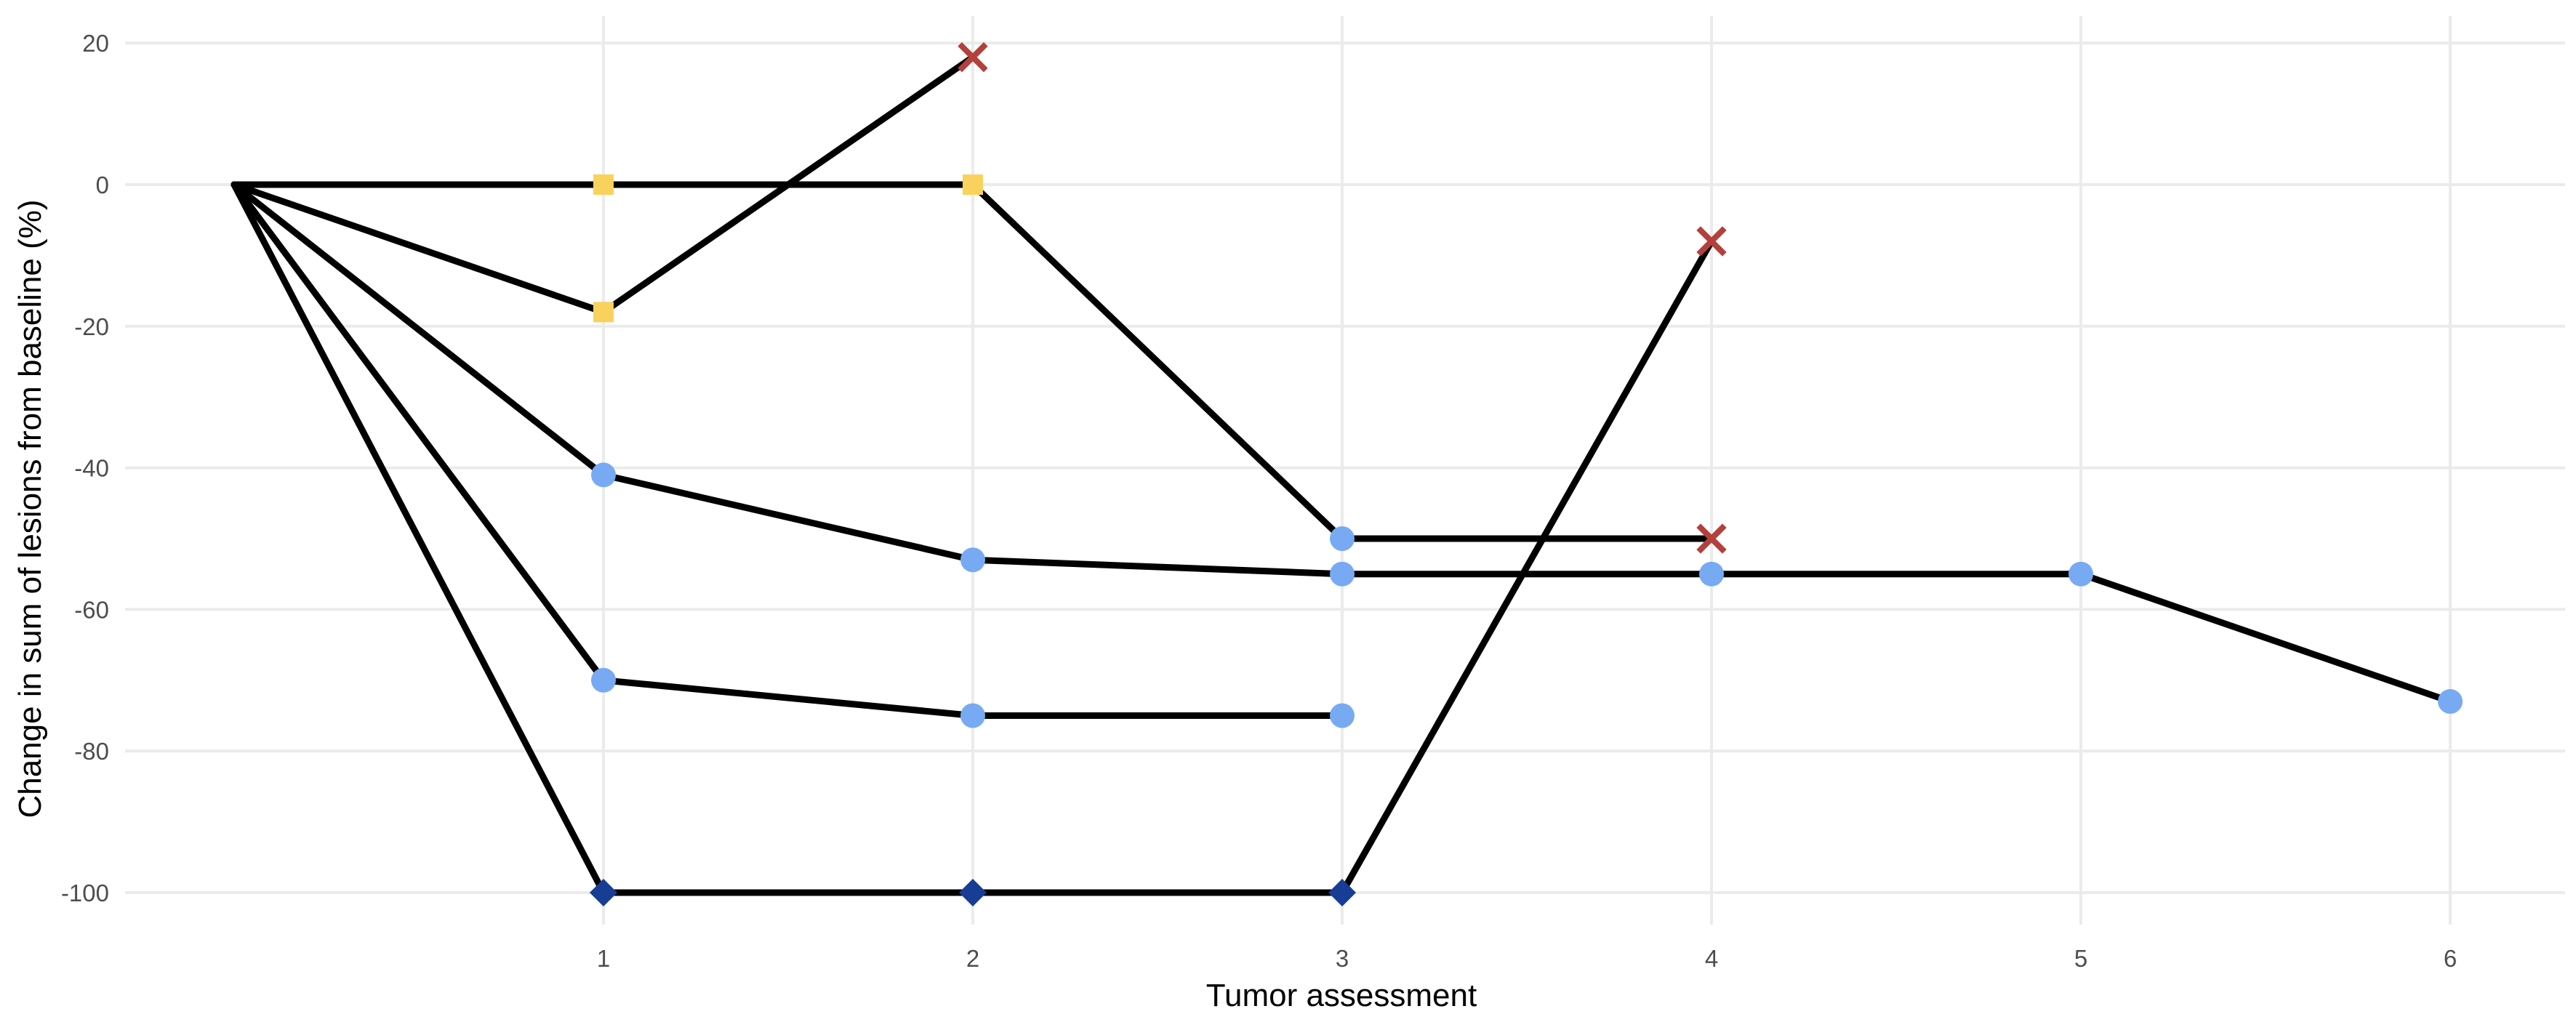  What do you see at coordinates (85, 893) in the screenshot?
I see `y-tick-label: -100` at bounding box center [85, 893].